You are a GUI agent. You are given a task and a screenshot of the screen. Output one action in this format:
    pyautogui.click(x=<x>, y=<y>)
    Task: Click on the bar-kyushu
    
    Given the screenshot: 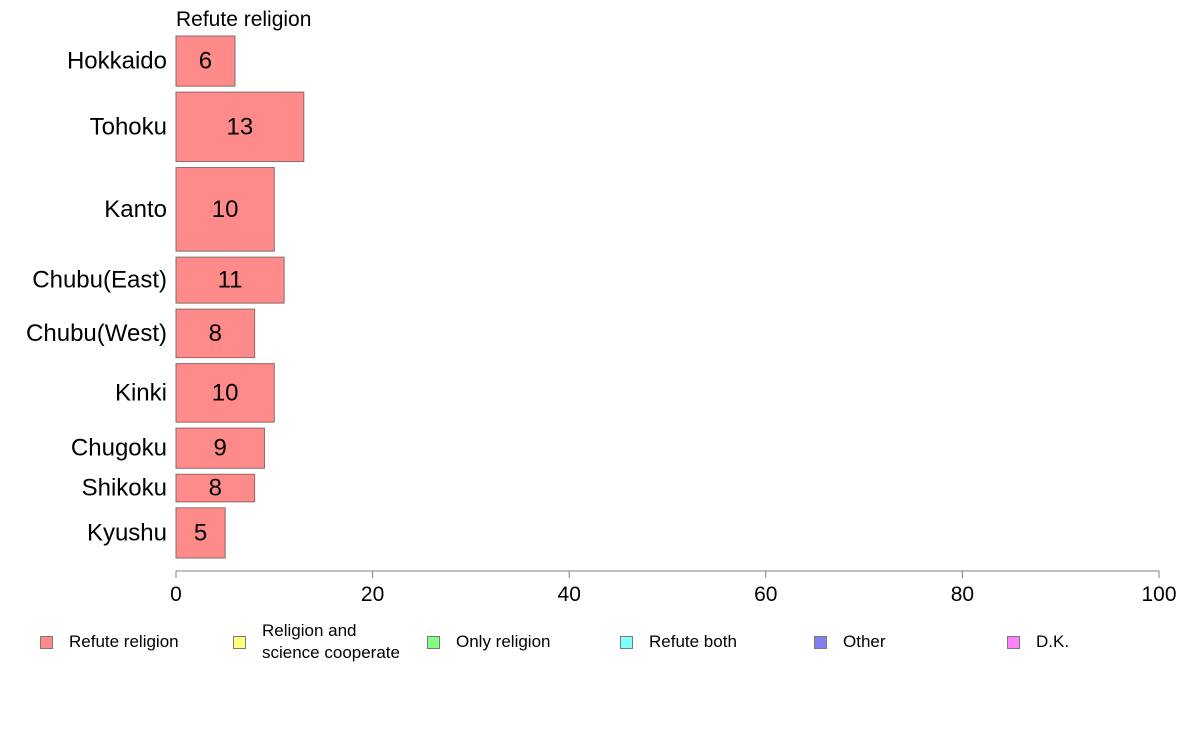 What is the action you would take?
    pyautogui.click(x=200, y=533)
    